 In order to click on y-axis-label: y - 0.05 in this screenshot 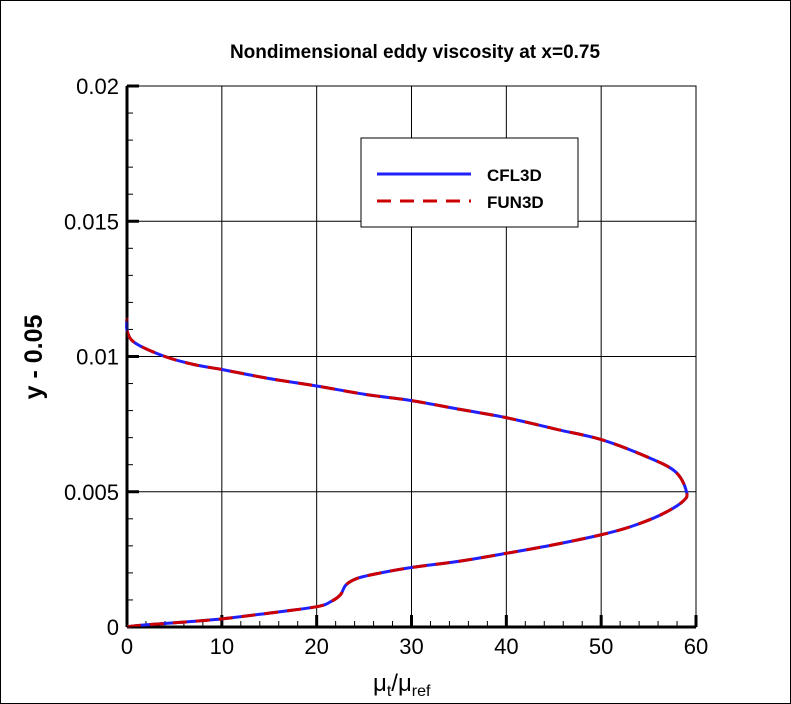, I will do `click(34, 357)`.